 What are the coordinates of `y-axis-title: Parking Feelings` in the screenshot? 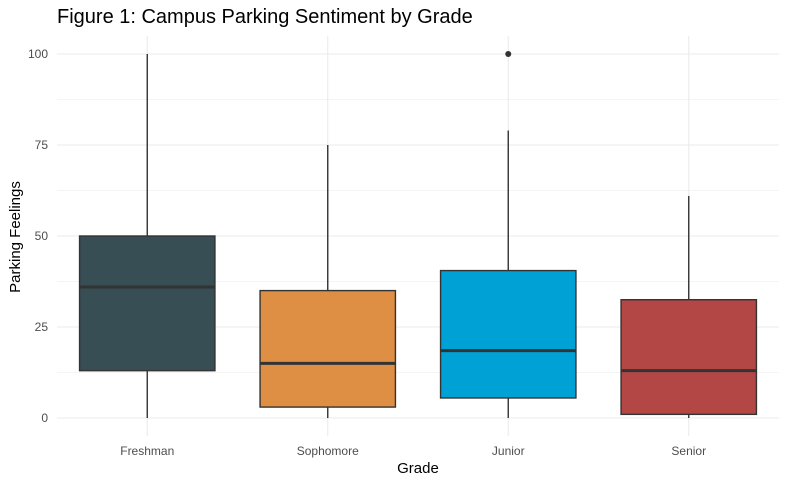 It's located at (15, 237).